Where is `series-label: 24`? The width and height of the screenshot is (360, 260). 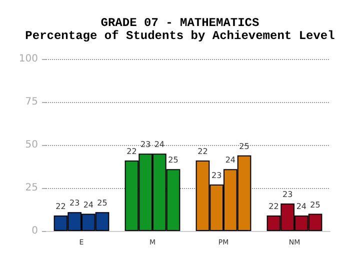 series-label: 24 is located at coordinates (88, 205).